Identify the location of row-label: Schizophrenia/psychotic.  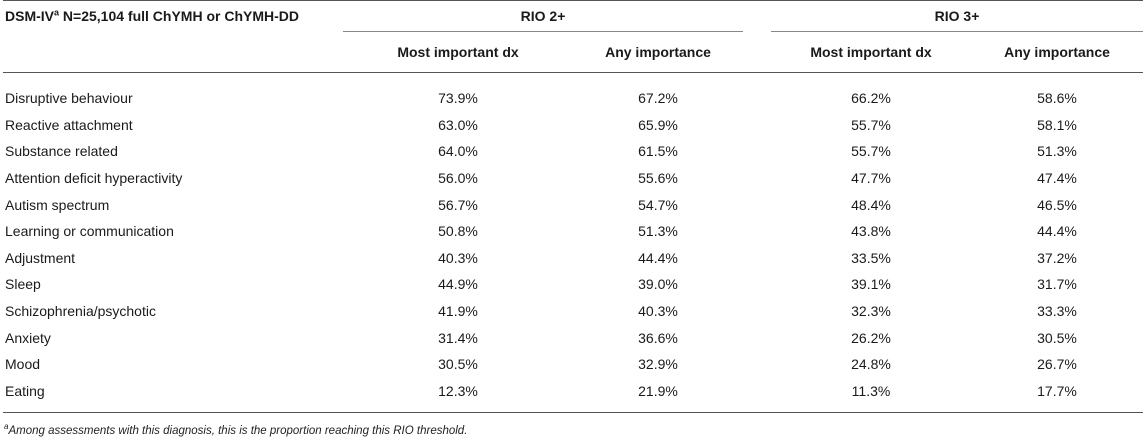
(80, 311).